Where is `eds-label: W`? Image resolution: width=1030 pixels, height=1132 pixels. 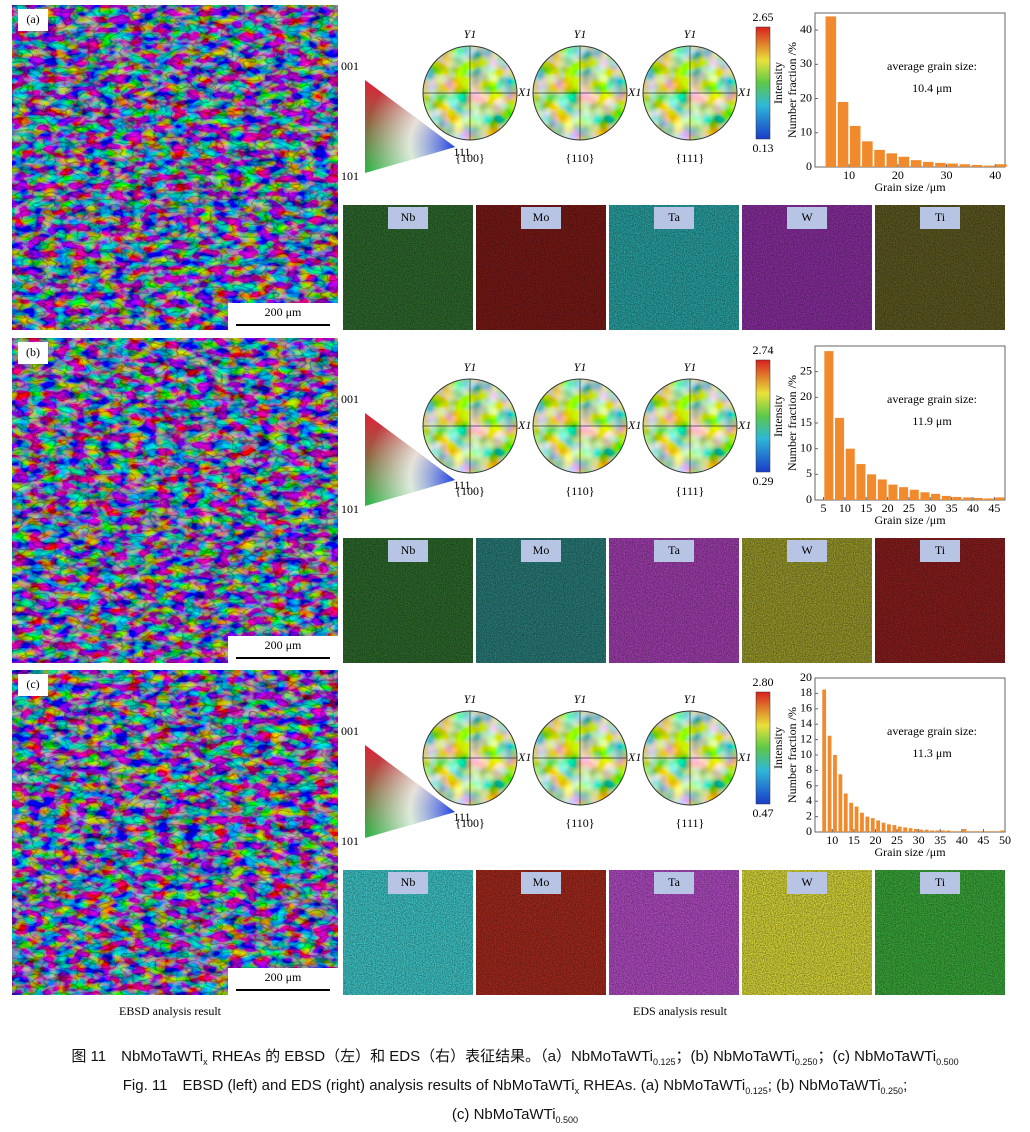 eds-label: W is located at coordinates (807, 217).